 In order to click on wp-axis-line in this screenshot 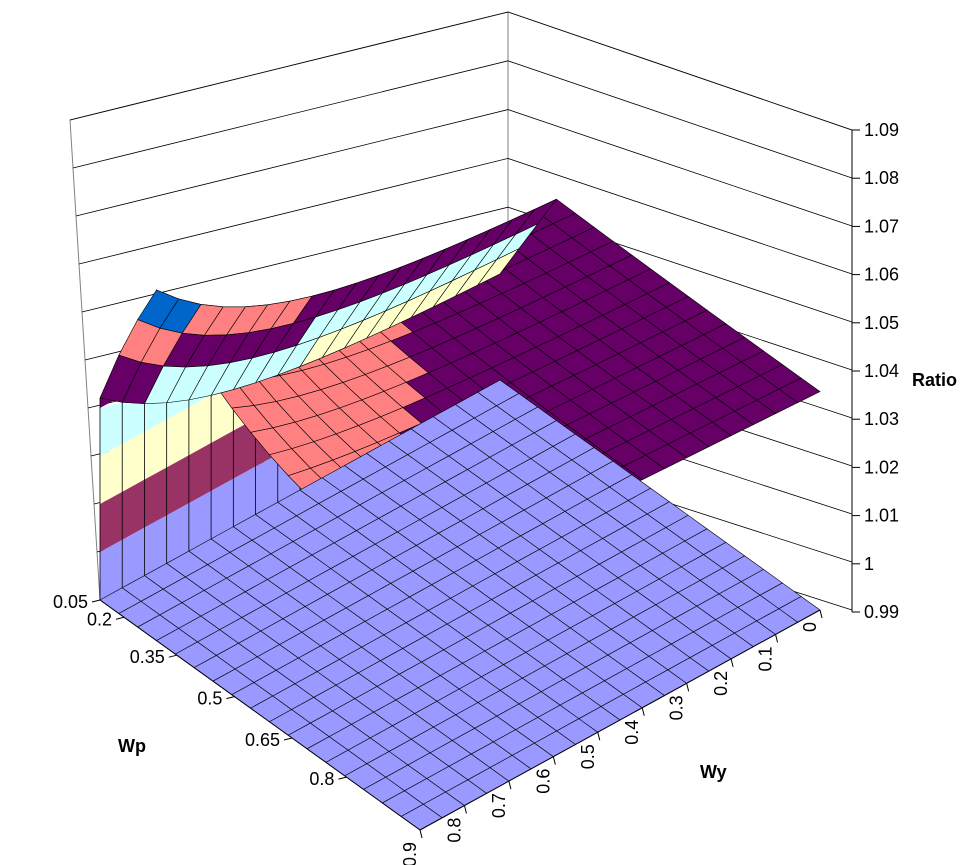, I will do `click(260, 715)`.